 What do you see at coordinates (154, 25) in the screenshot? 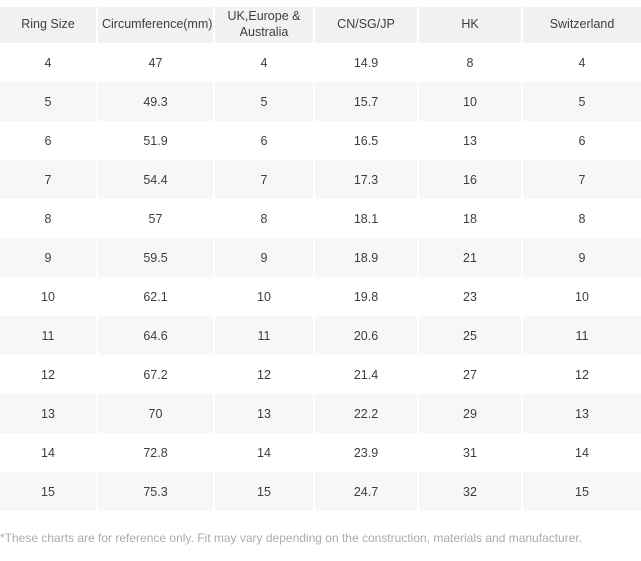
I see `column-header: Circumference(mm)` at bounding box center [154, 25].